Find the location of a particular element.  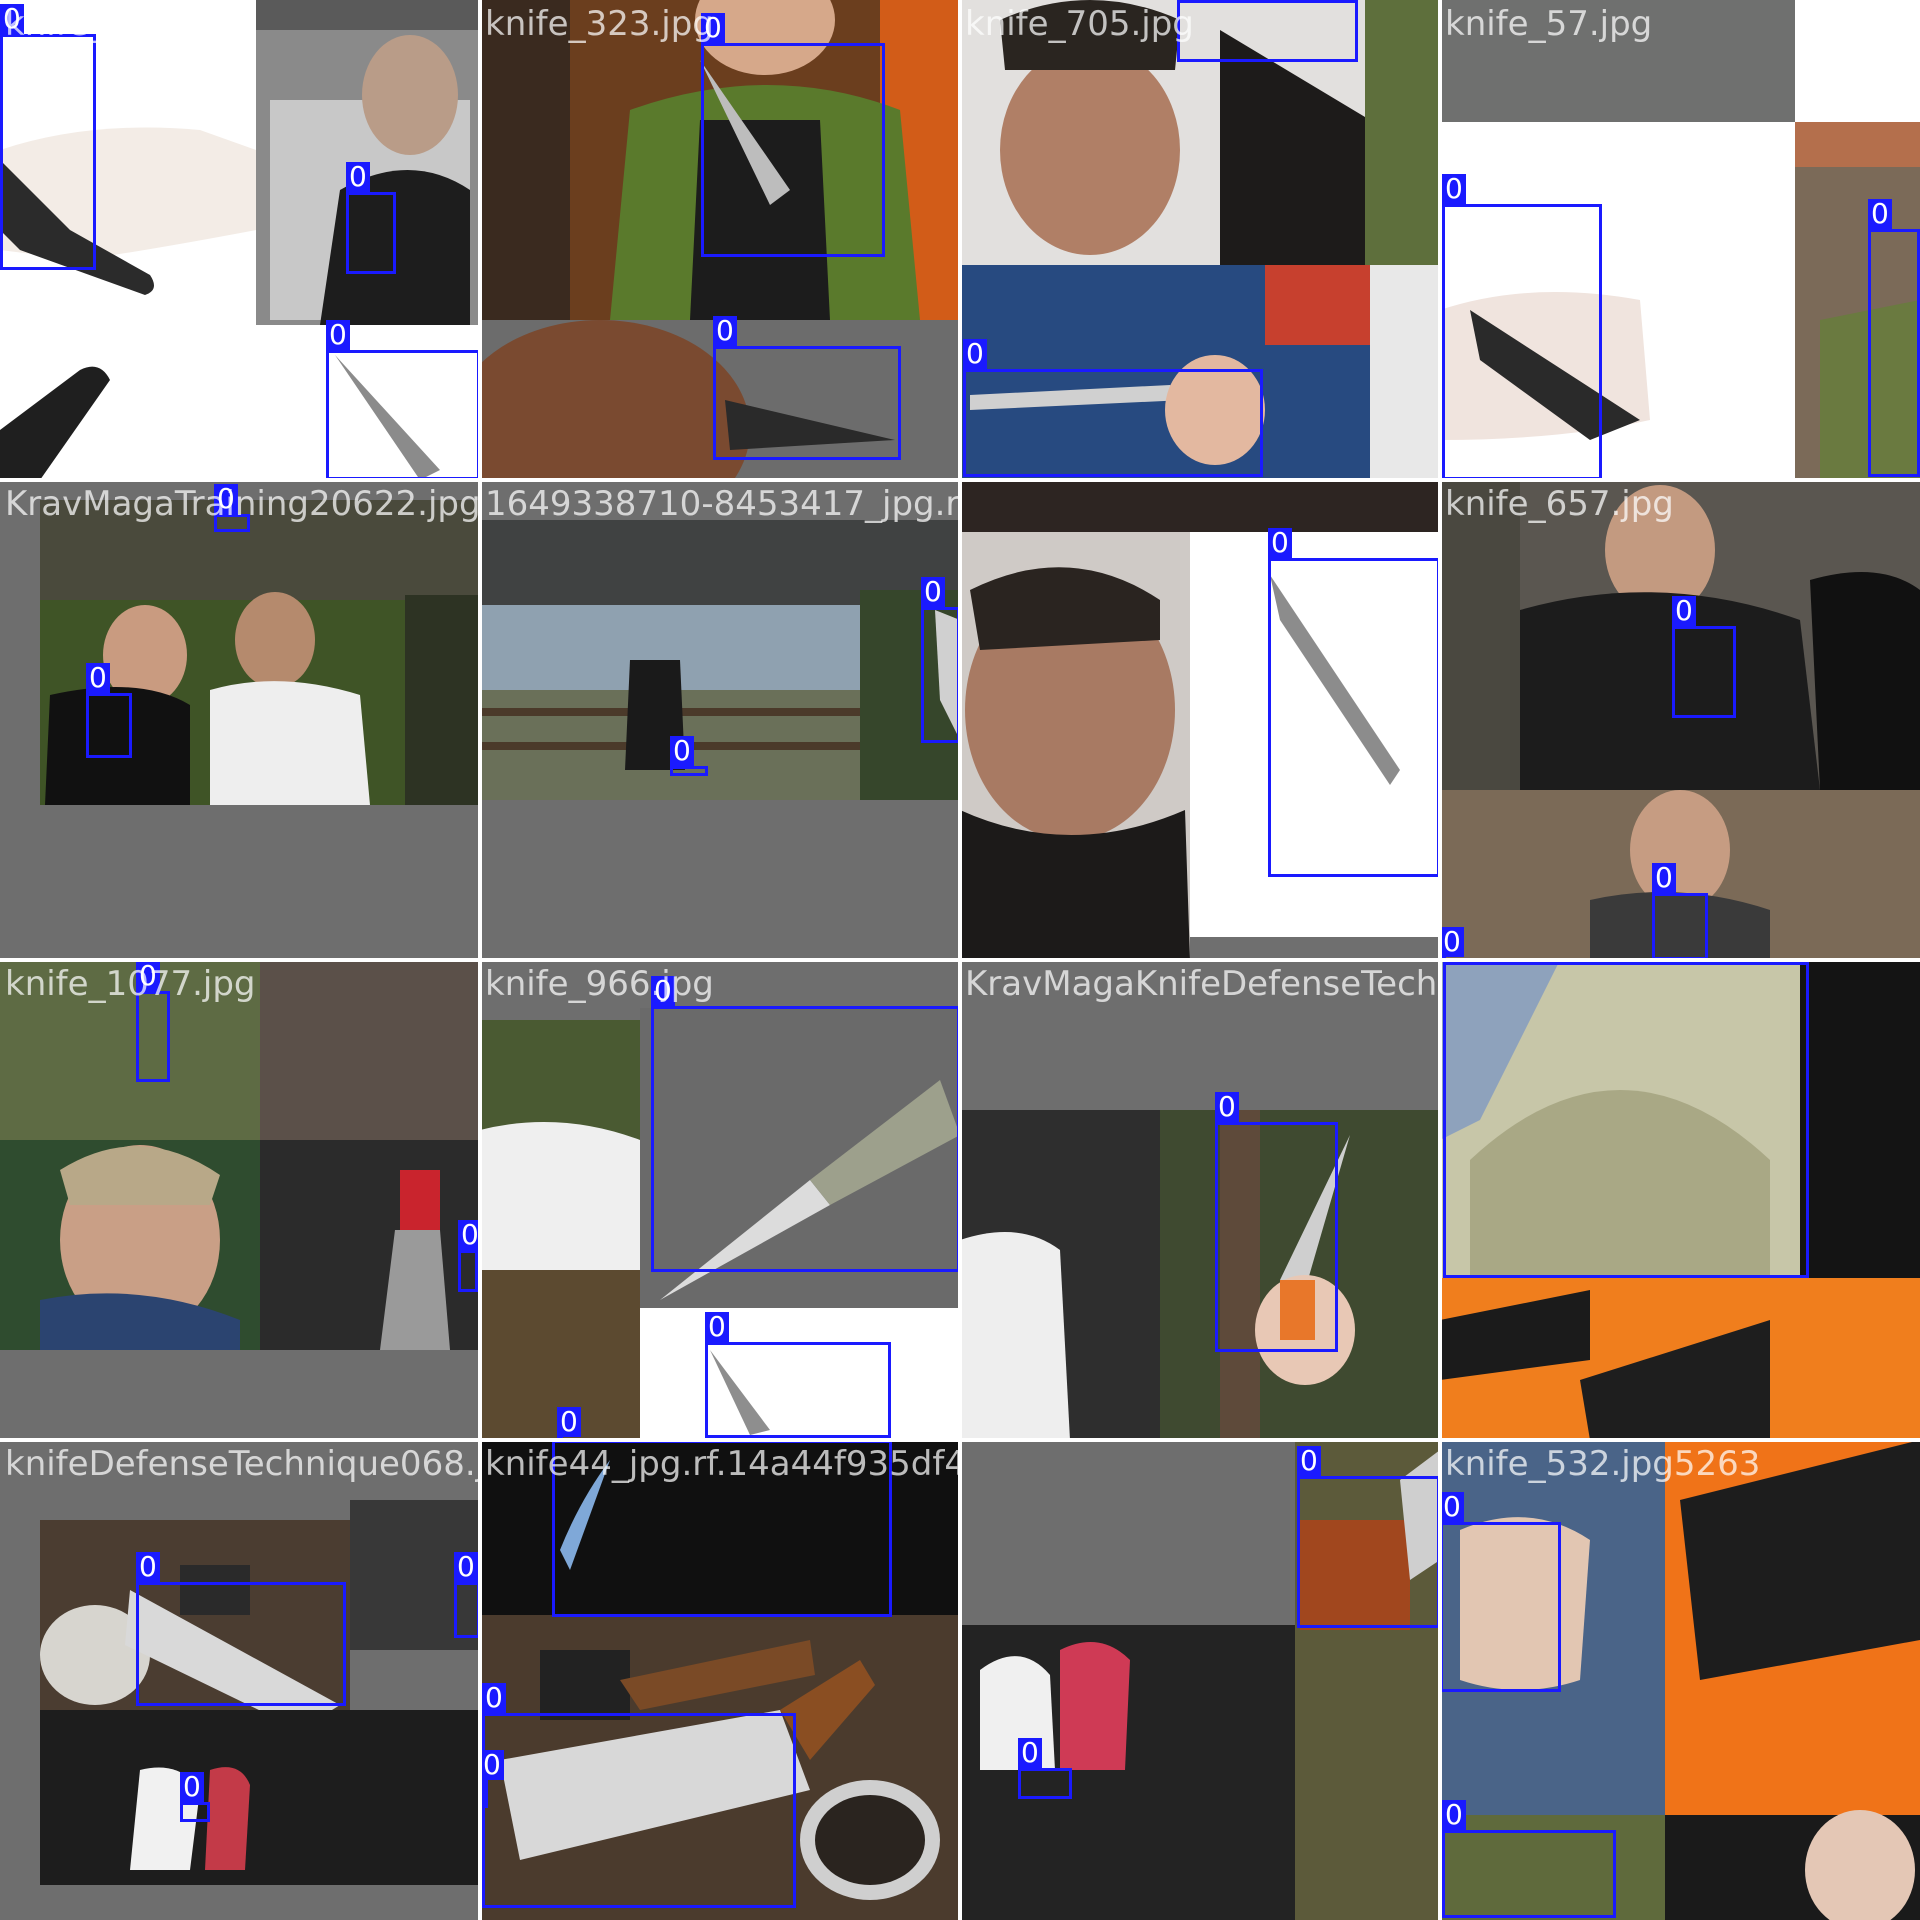

mosaic-tile: knife_1077.jpg 0 0 is located at coordinates (240, 1200).